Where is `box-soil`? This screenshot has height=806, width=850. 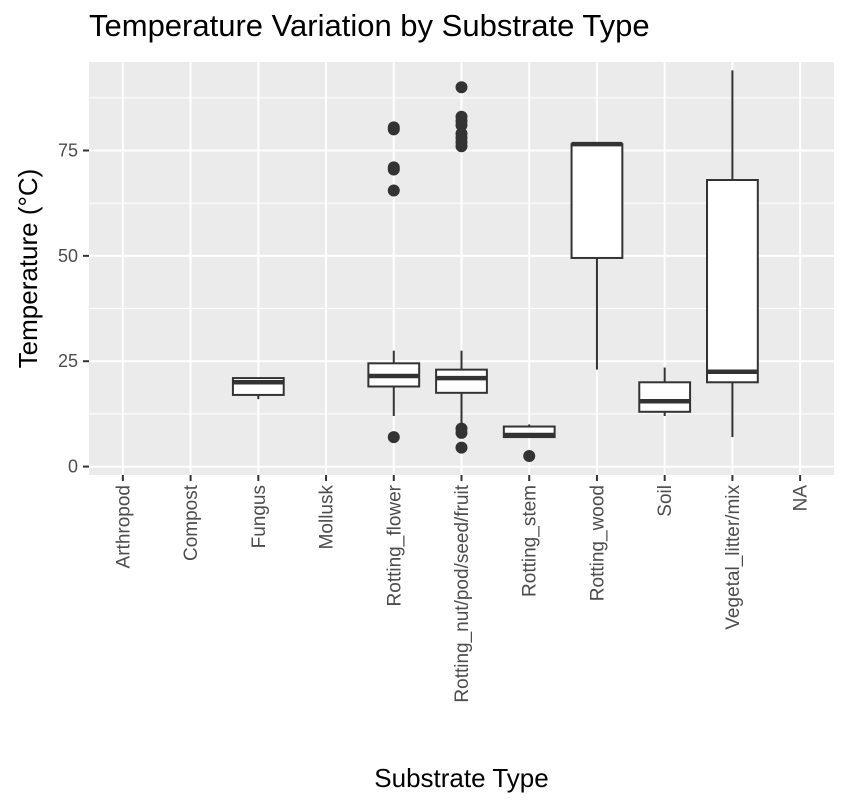 box-soil is located at coordinates (665, 391).